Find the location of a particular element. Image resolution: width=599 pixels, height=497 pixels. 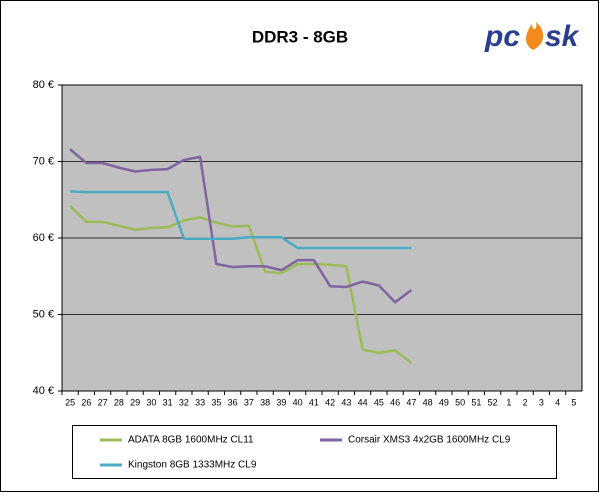

legend-label: ADATA 8GB 1600MHz CL11 is located at coordinates (191, 440).